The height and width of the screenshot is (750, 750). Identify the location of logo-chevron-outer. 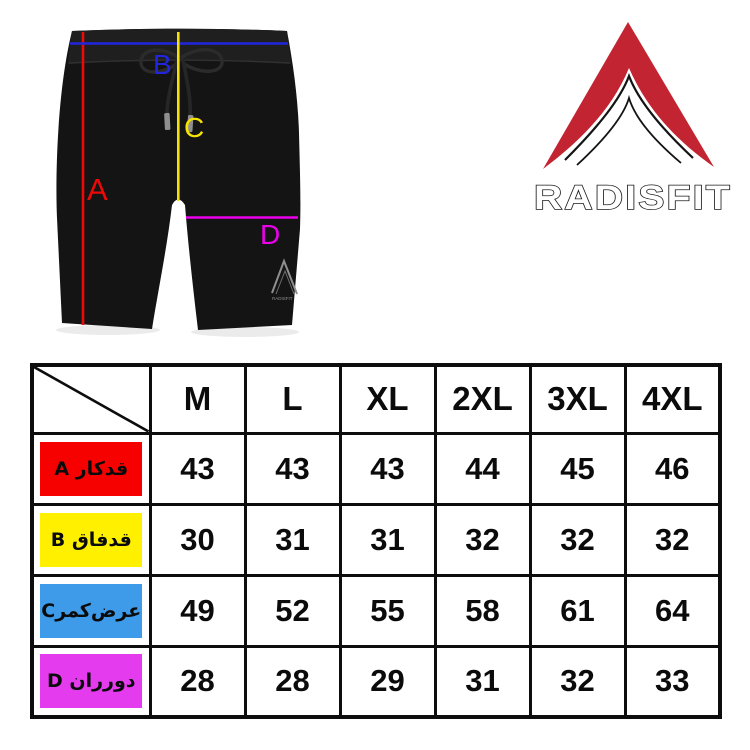
(629, 116).